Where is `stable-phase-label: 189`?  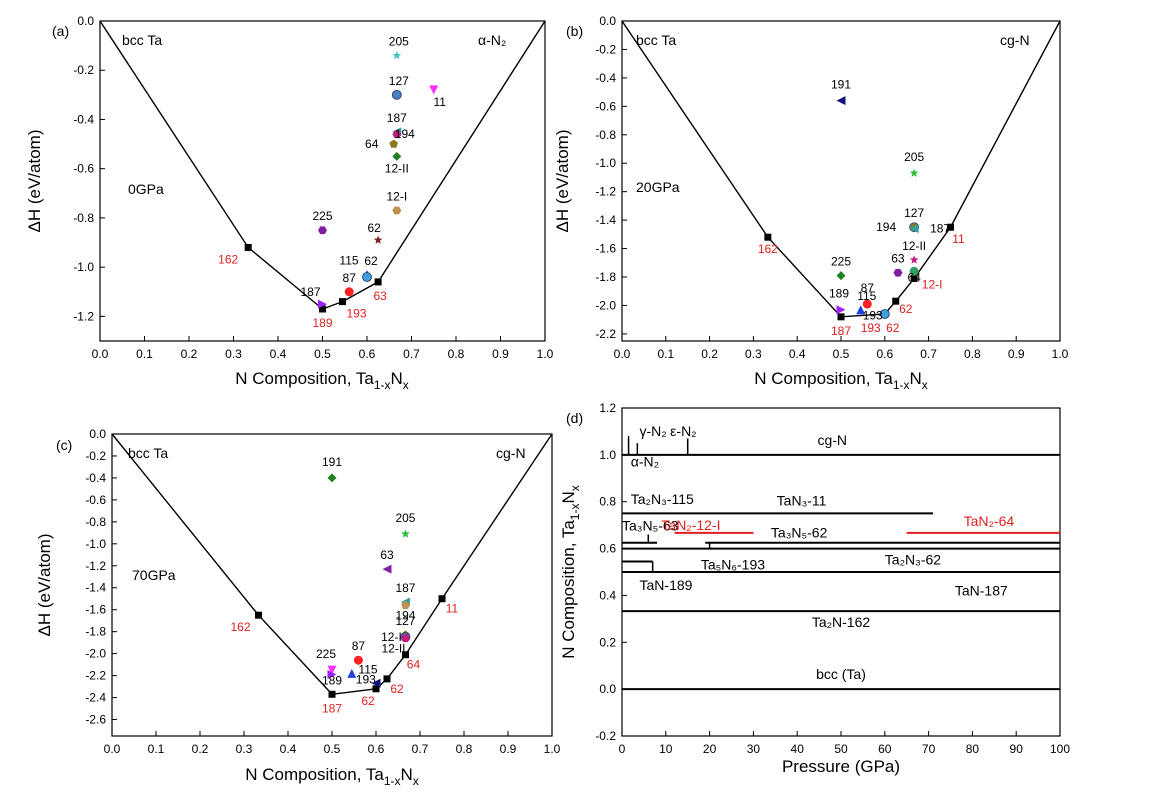 stable-phase-label: 189 is located at coordinates (322, 323).